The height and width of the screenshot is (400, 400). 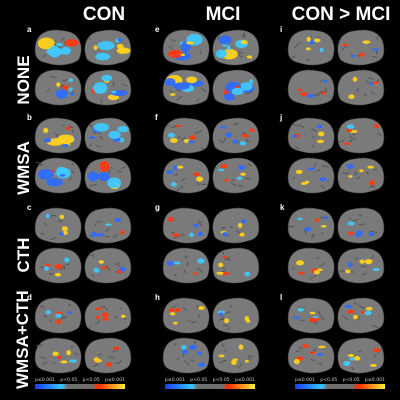 I want to click on brain-panel: i, so click(x=334, y=67).